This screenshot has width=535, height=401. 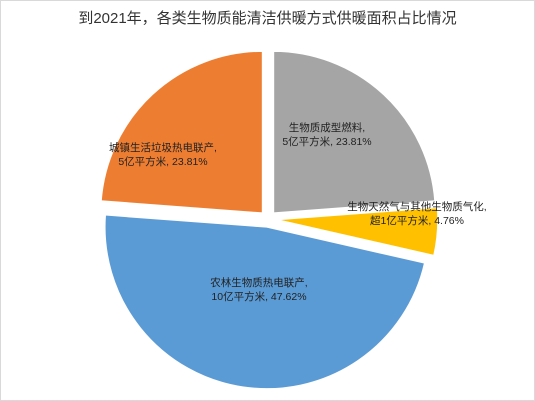 I want to click on slice-biomass-pellet-fuel, so click(x=354, y=132).